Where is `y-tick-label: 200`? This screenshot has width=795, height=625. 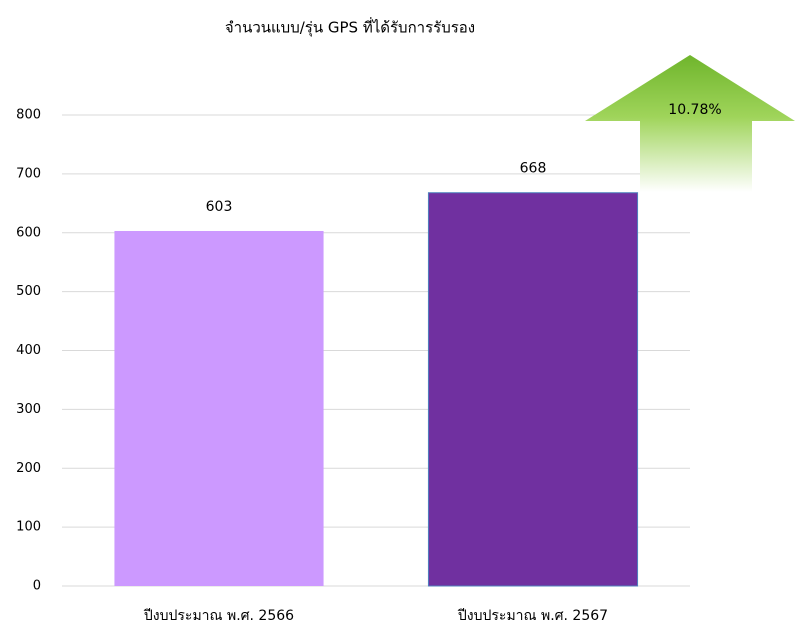 y-tick-label: 200 is located at coordinates (28, 468).